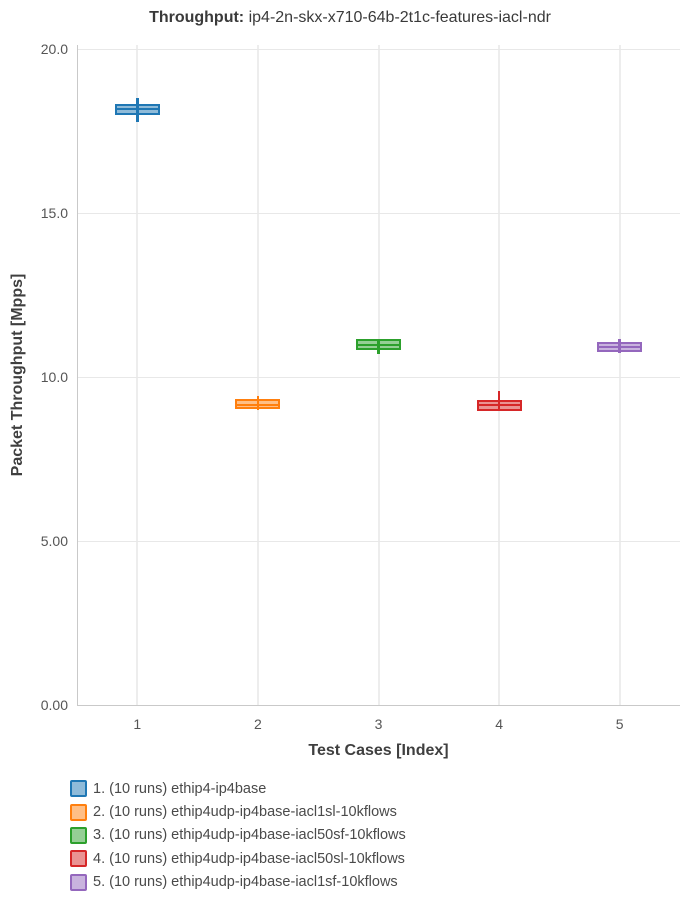 The width and height of the screenshot is (700, 900). I want to click on legend-label: 1. (10 runs) ethip4-ip4base, so click(180, 788).